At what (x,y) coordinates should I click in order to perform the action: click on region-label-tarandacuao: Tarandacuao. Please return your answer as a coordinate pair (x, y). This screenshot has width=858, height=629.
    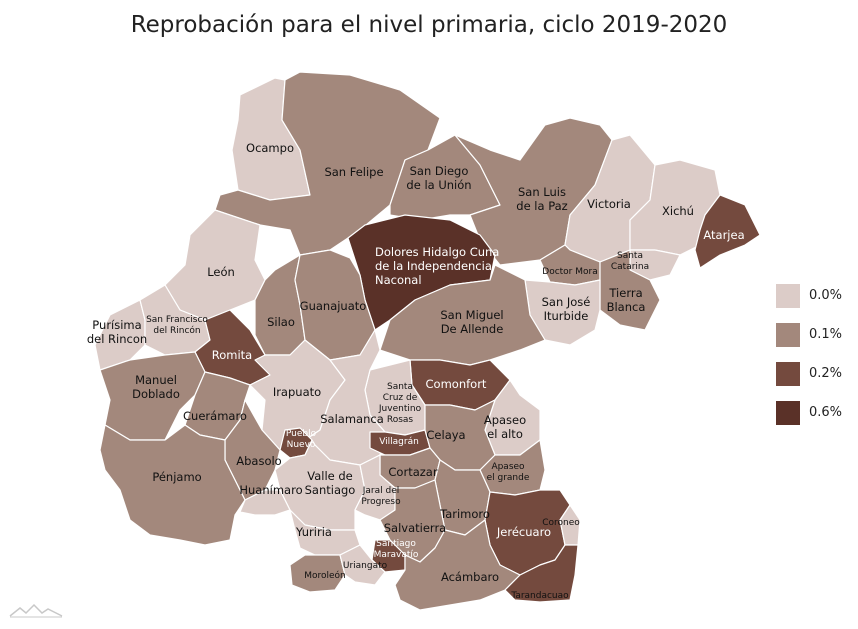
    Looking at the image, I should click on (539, 596).